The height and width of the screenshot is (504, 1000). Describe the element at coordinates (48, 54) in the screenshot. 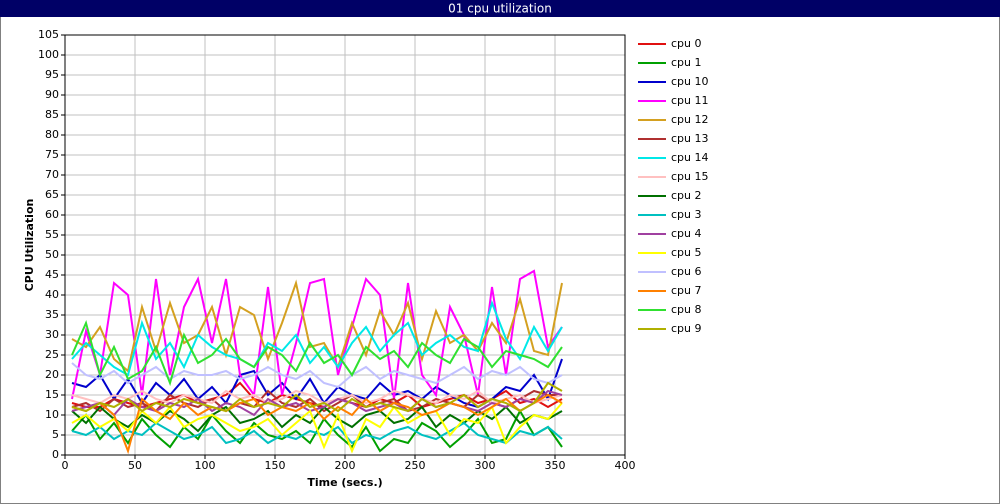

I see `y-tick-label: 100` at that location.